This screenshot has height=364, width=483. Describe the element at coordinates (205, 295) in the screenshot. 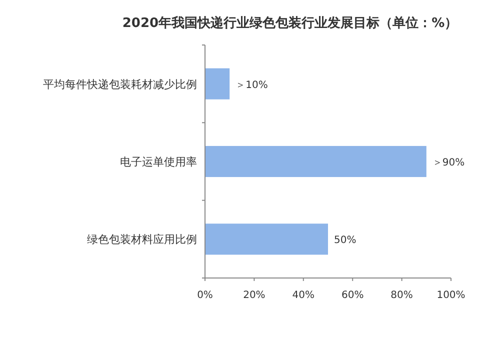

I see `x-tick-label: 0%` at that location.